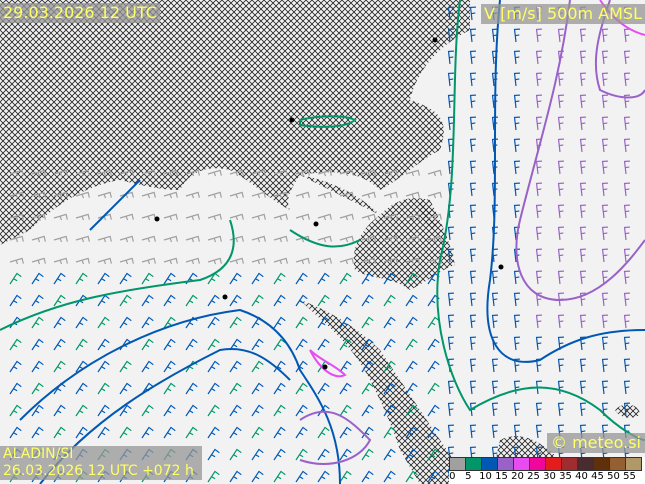  I want to click on legend-tick: 20, so click(517, 476).